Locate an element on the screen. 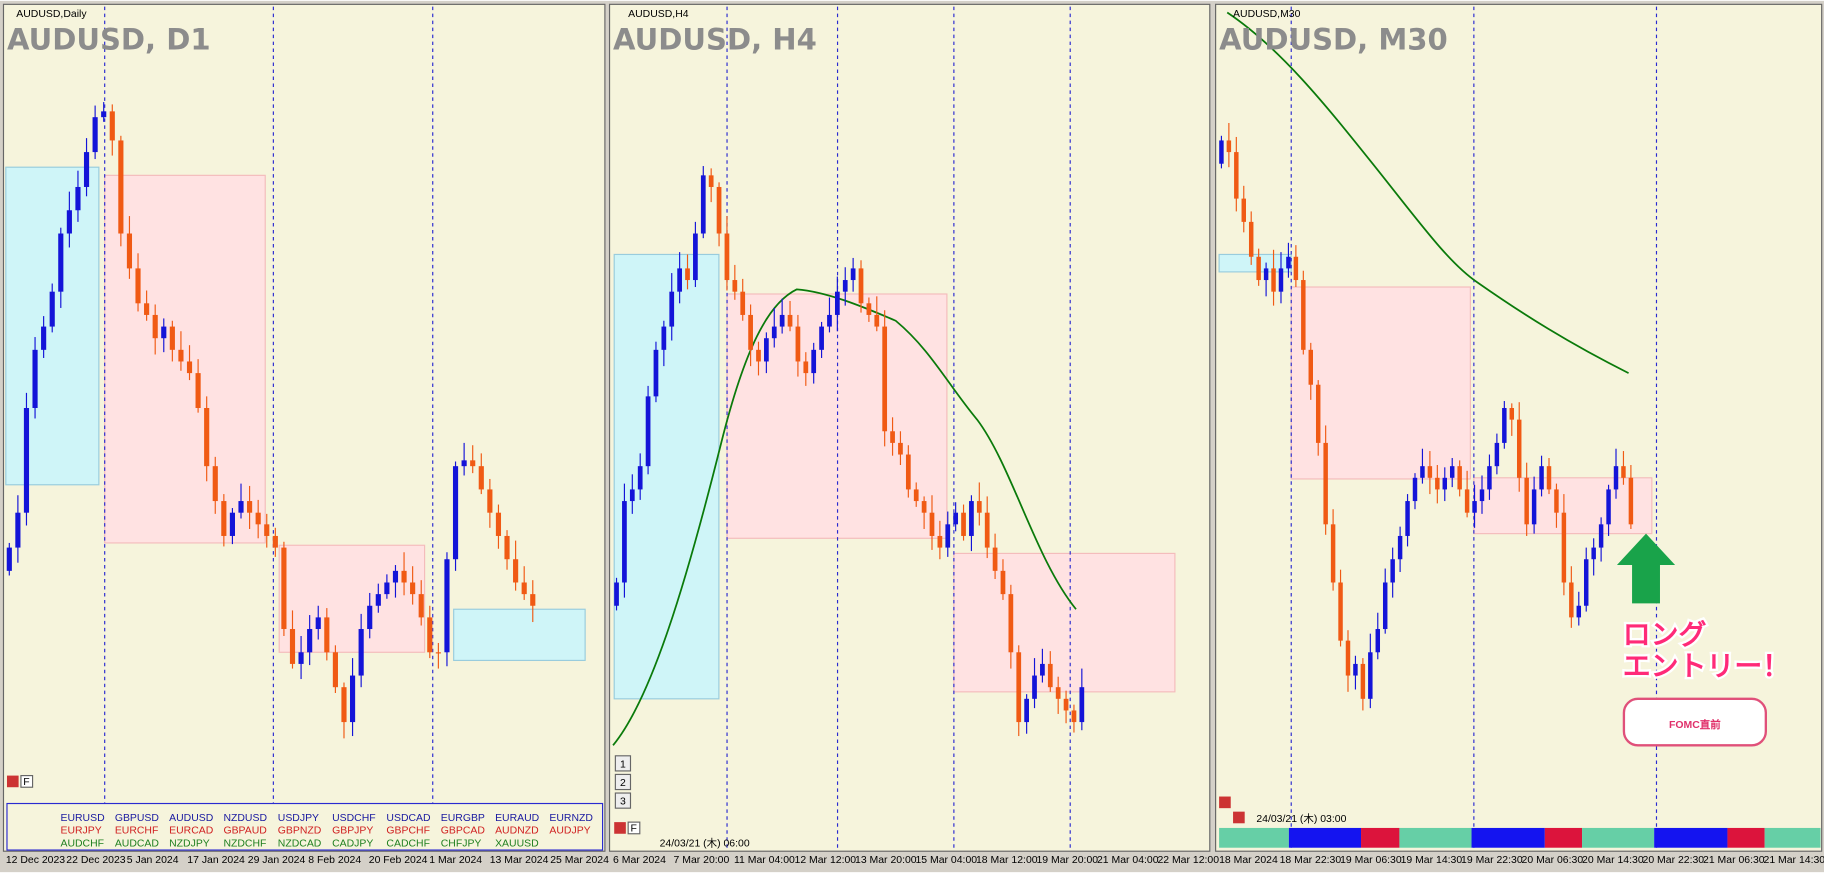 This screenshot has width=1824, height=873. symbol: XAUUSD is located at coordinates (517, 844).